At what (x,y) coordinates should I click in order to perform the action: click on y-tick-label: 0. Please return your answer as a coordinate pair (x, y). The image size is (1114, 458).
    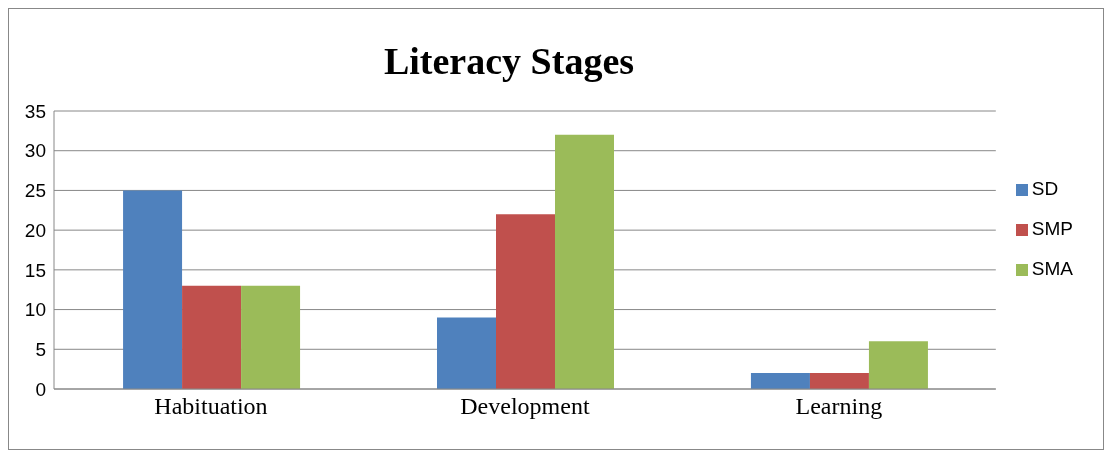
    Looking at the image, I should click on (40, 389).